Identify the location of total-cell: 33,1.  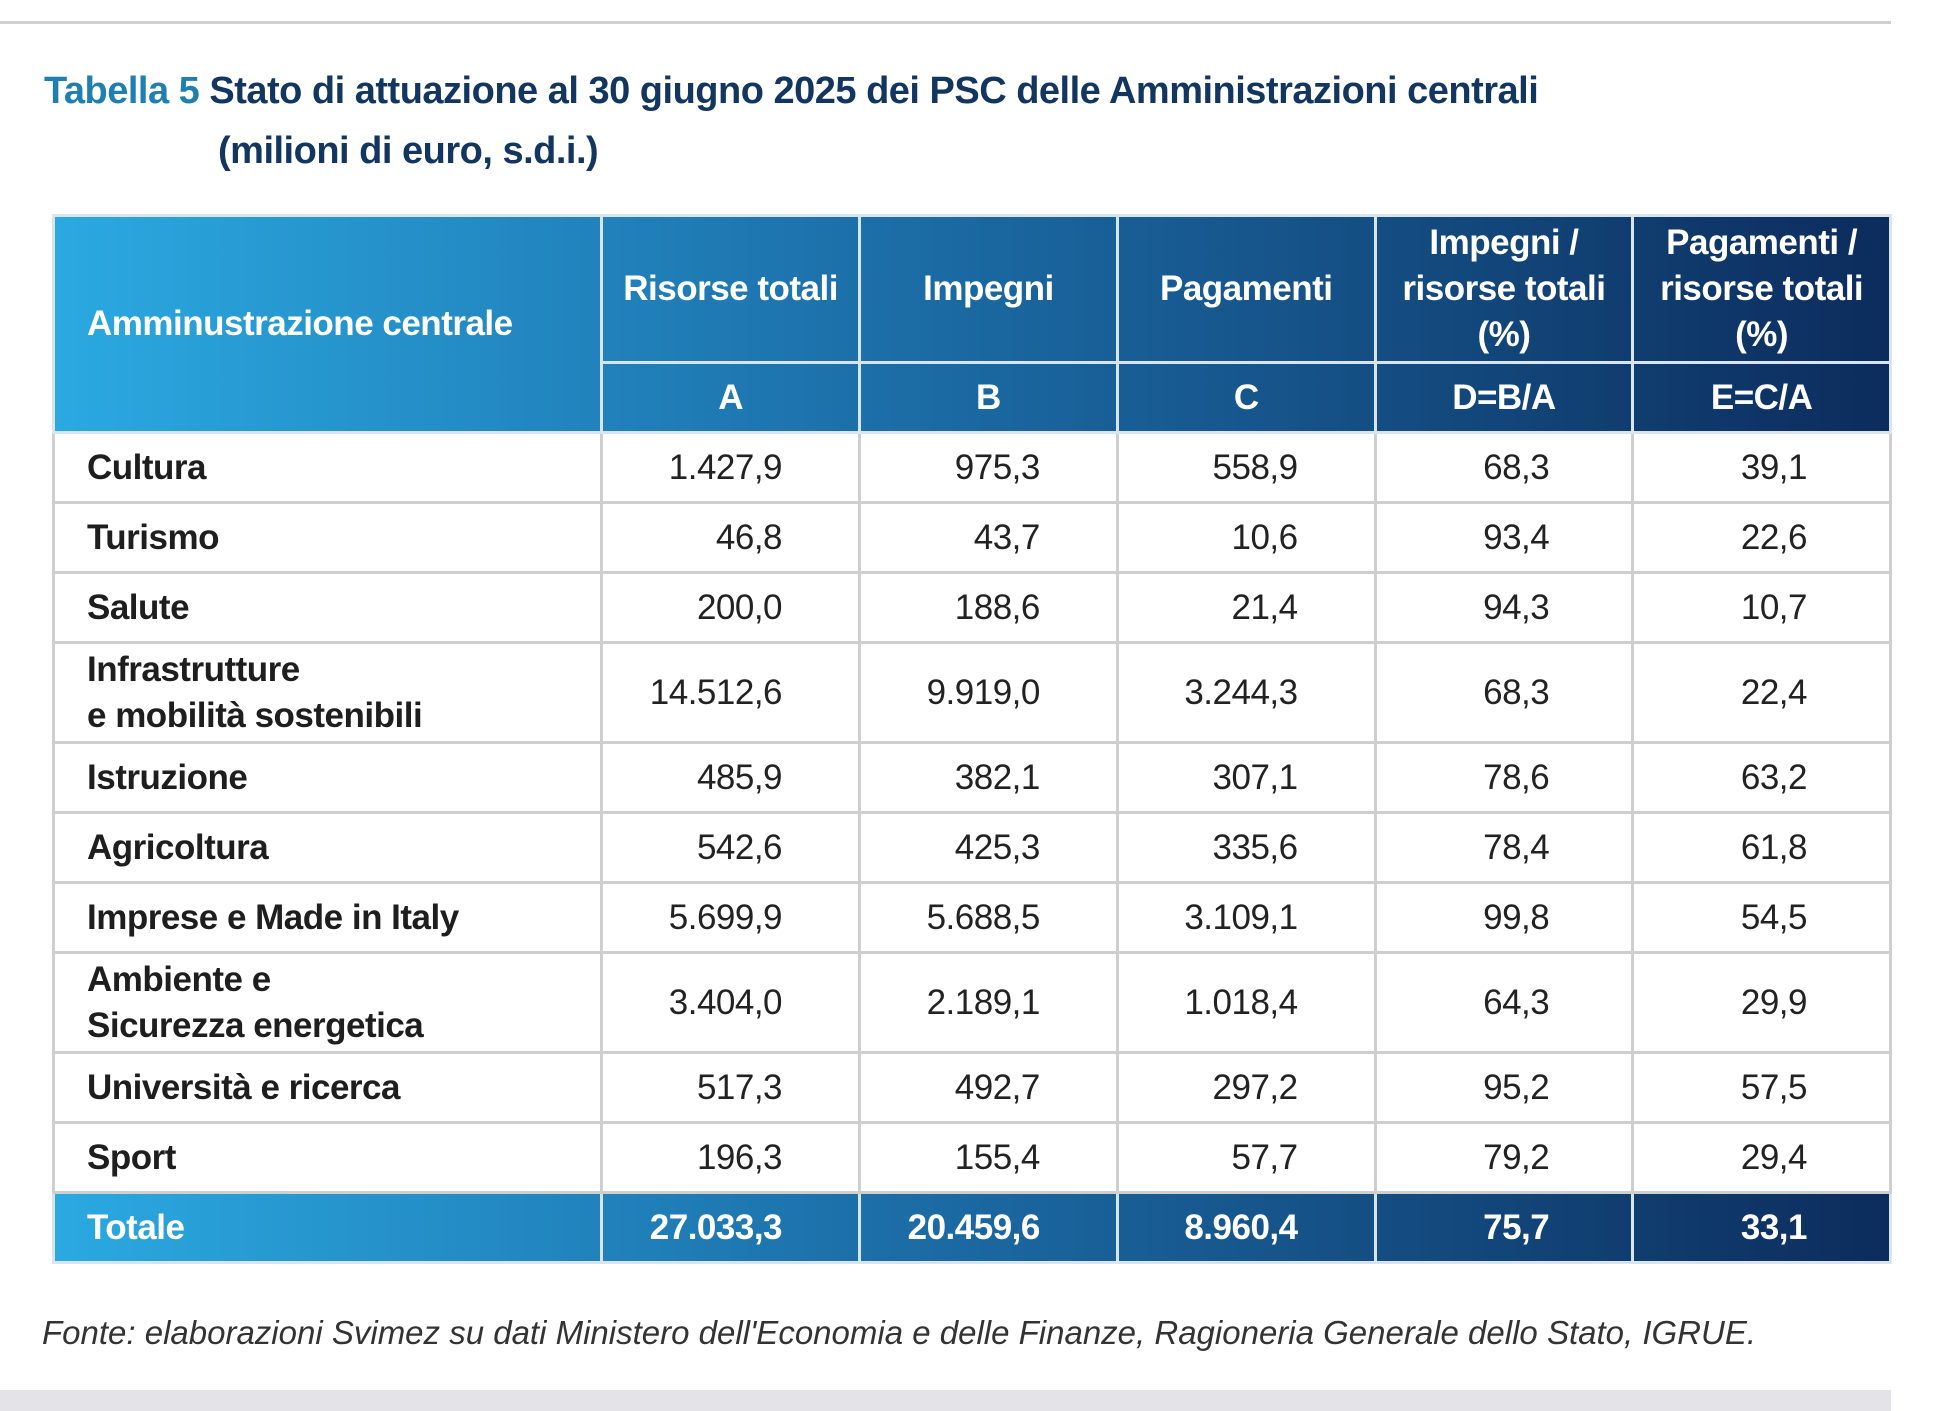
(1761, 1227).